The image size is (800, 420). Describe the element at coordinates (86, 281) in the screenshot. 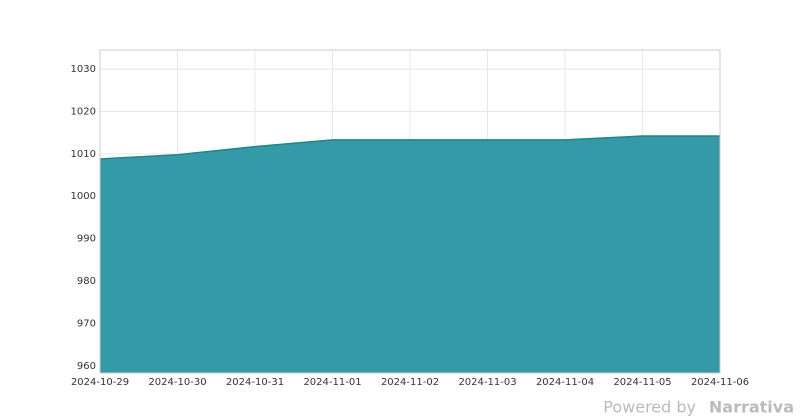

I see `y-tick-label: 980` at that location.